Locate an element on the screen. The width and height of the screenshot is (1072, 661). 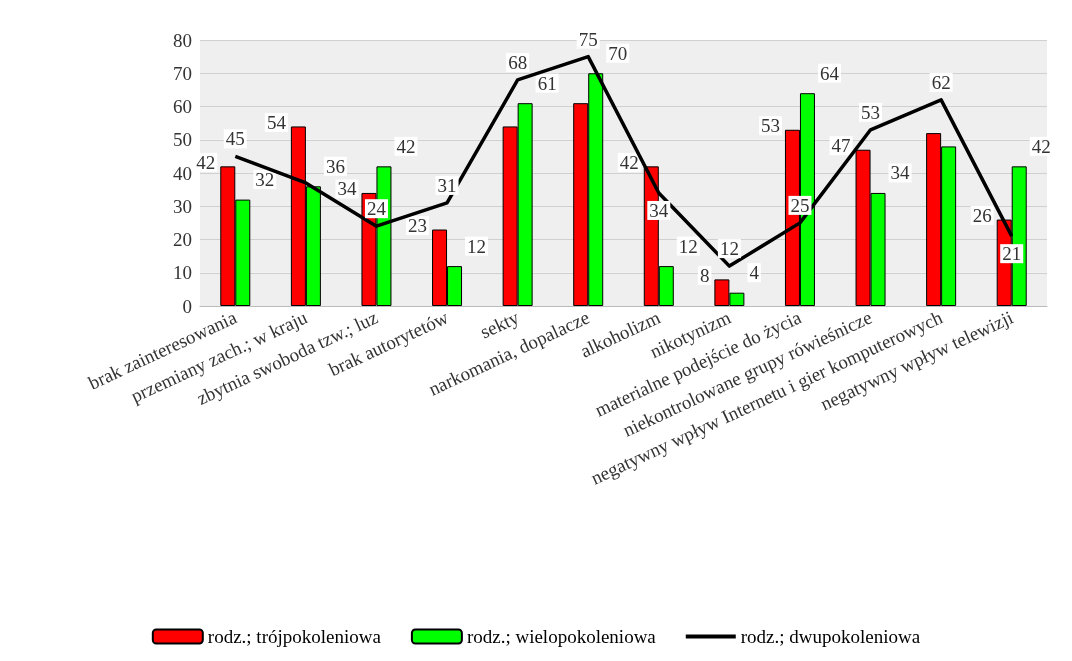
y-tick-label: 60 is located at coordinates (182, 106).